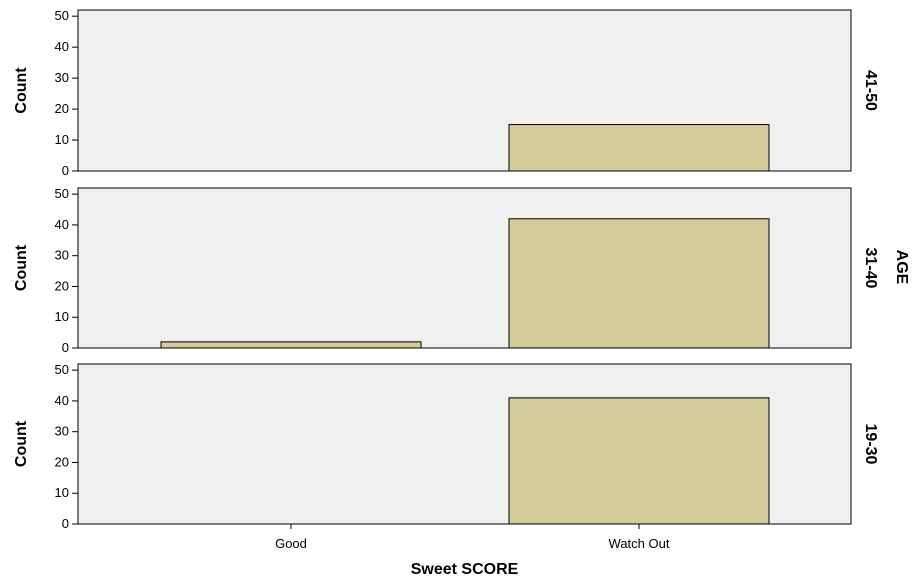 The height and width of the screenshot is (580, 915). I want to click on panel-2-ytick-label-4: 40, so click(62, 400).